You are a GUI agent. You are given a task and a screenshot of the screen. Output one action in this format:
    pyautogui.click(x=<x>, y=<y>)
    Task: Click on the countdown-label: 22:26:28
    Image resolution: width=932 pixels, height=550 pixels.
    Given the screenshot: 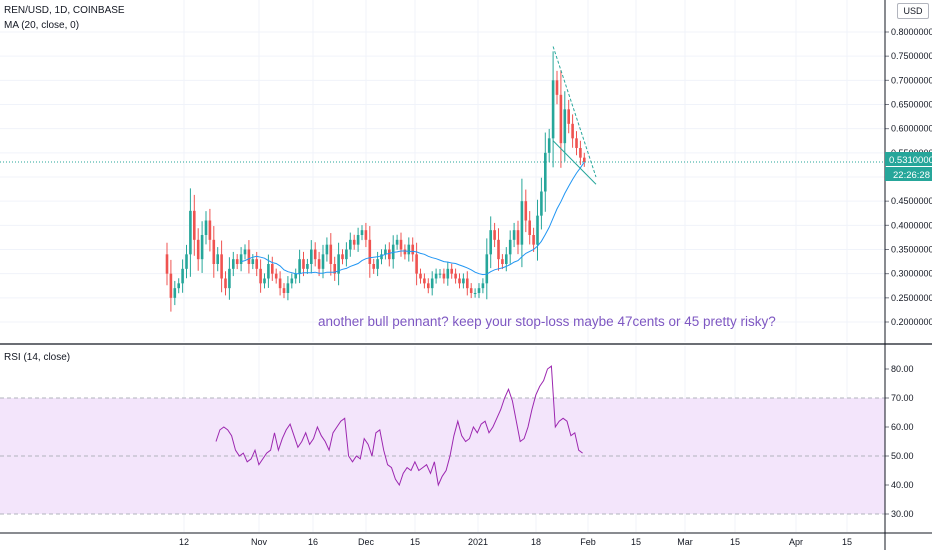 What is the action you would take?
    pyautogui.click(x=911, y=175)
    